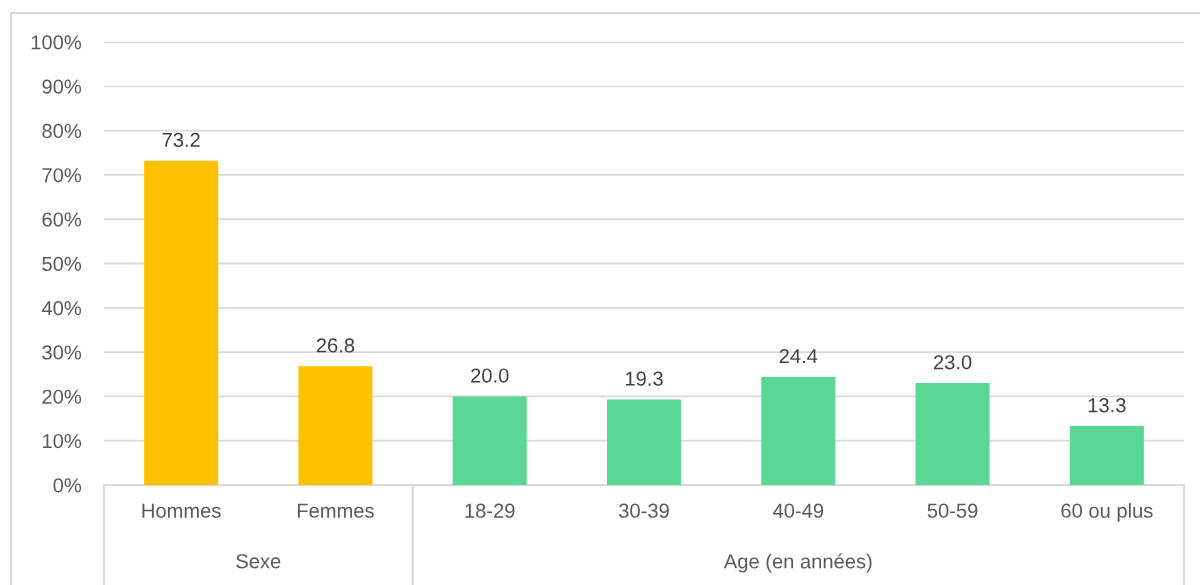 This screenshot has height=585, width=1200. I want to click on y-tick-label: 50%, so click(62, 263).